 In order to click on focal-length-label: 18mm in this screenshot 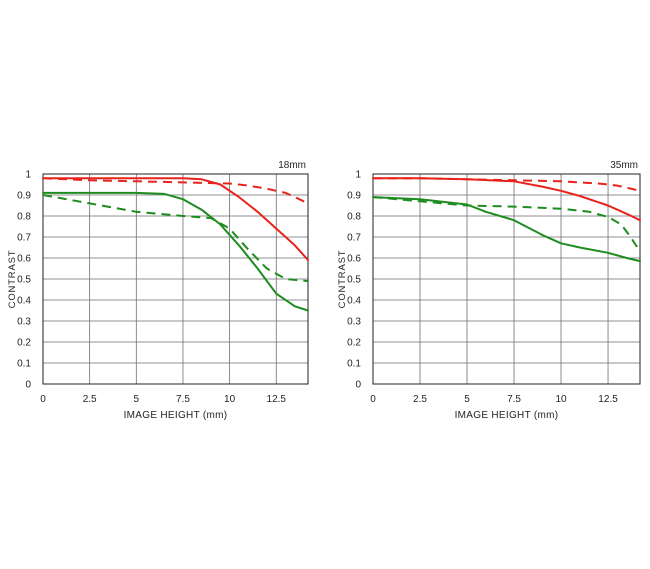, I will do `click(292, 165)`.